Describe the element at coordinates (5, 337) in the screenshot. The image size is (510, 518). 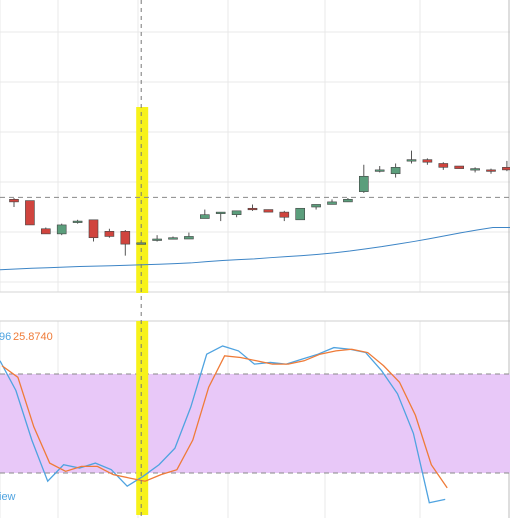
I see `indicator-k-label: 96` at that location.